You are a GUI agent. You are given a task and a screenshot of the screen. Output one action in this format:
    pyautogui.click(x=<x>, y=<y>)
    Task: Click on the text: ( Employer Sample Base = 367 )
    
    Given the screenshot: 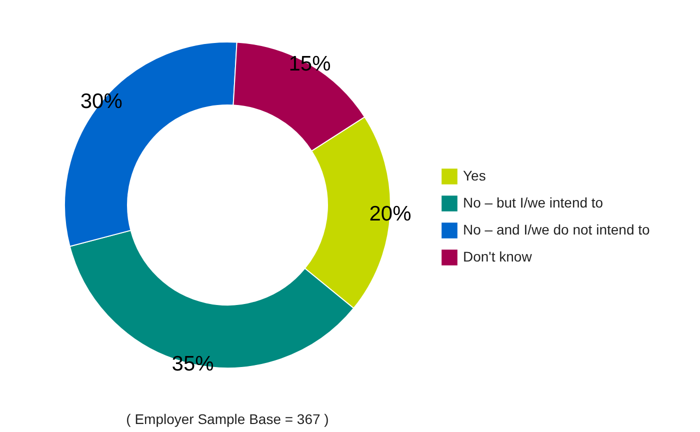 What is the action you would take?
    pyautogui.click(x=227, y=419)
    